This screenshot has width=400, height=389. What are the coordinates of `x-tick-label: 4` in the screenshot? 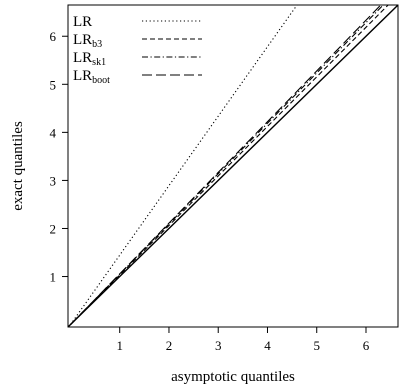 It's located at (267, 345).